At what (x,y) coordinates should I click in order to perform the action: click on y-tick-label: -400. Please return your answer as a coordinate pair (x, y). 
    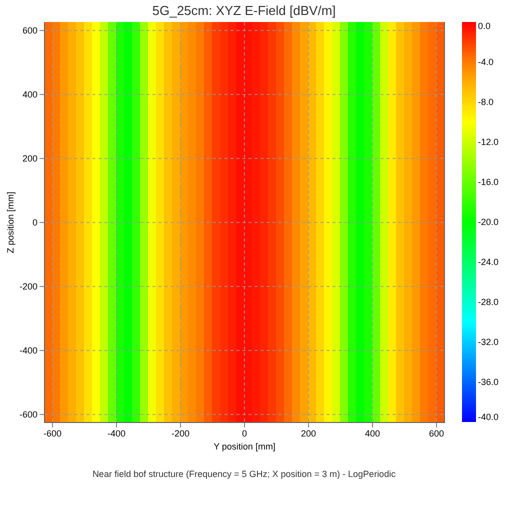
    Looking at the image, I should click on (28, 351).